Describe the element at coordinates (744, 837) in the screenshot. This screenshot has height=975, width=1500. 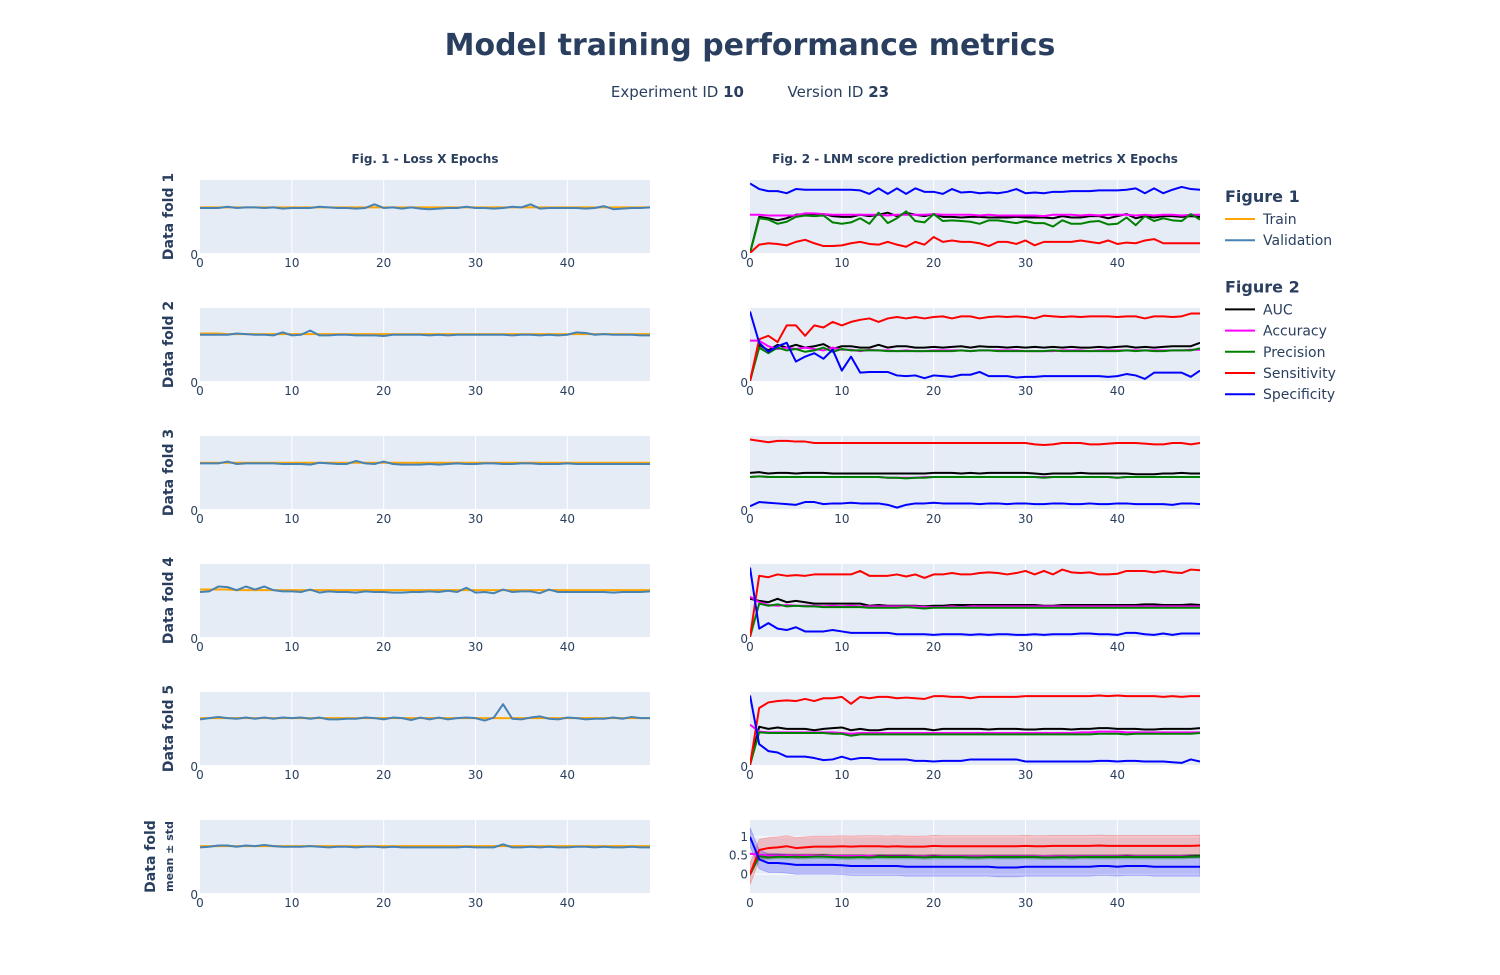
I see `y-tick-label: 1` at that location.